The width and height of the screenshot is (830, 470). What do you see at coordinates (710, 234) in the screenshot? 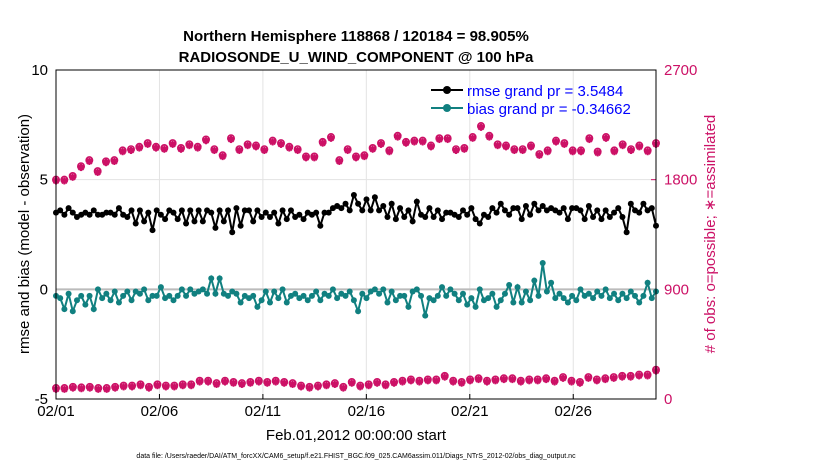
I see `y2-axis-label: # of obs: o=possible; ∗=assimilated` at bounding box center [710, 234].